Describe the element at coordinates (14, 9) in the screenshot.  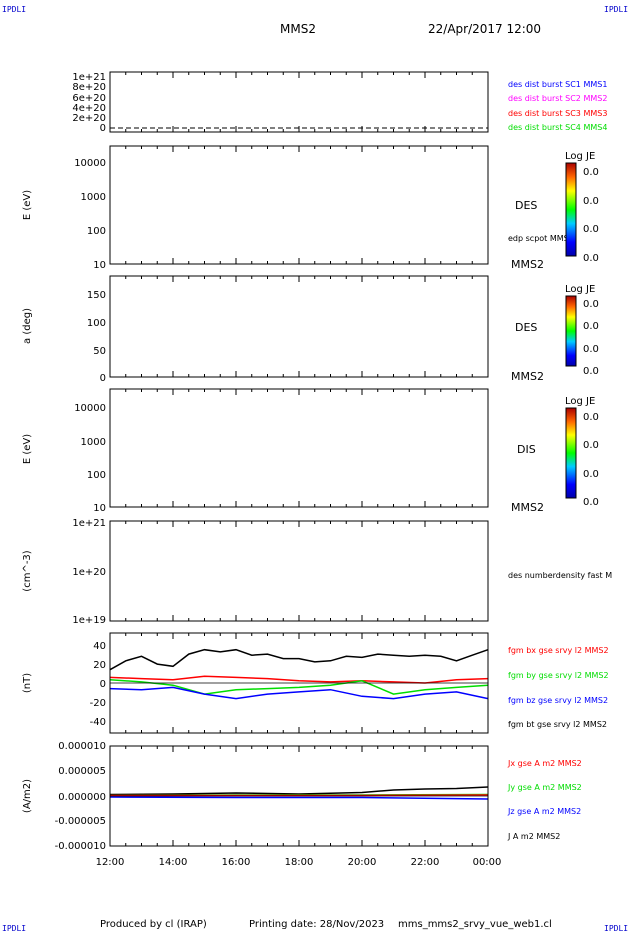
I see `corner-label-top-left: IPDLI` at that location.